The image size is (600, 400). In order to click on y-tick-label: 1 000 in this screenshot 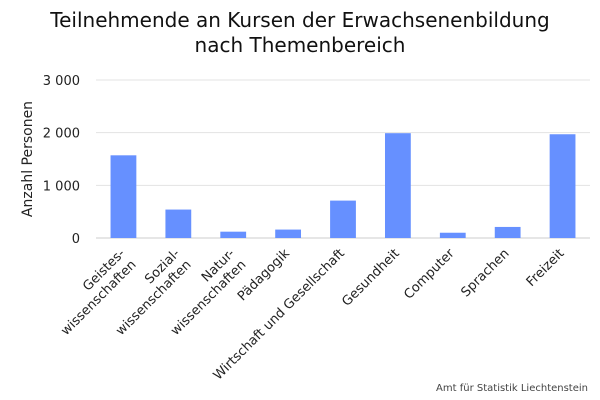, I will do `click(61, 186)`.